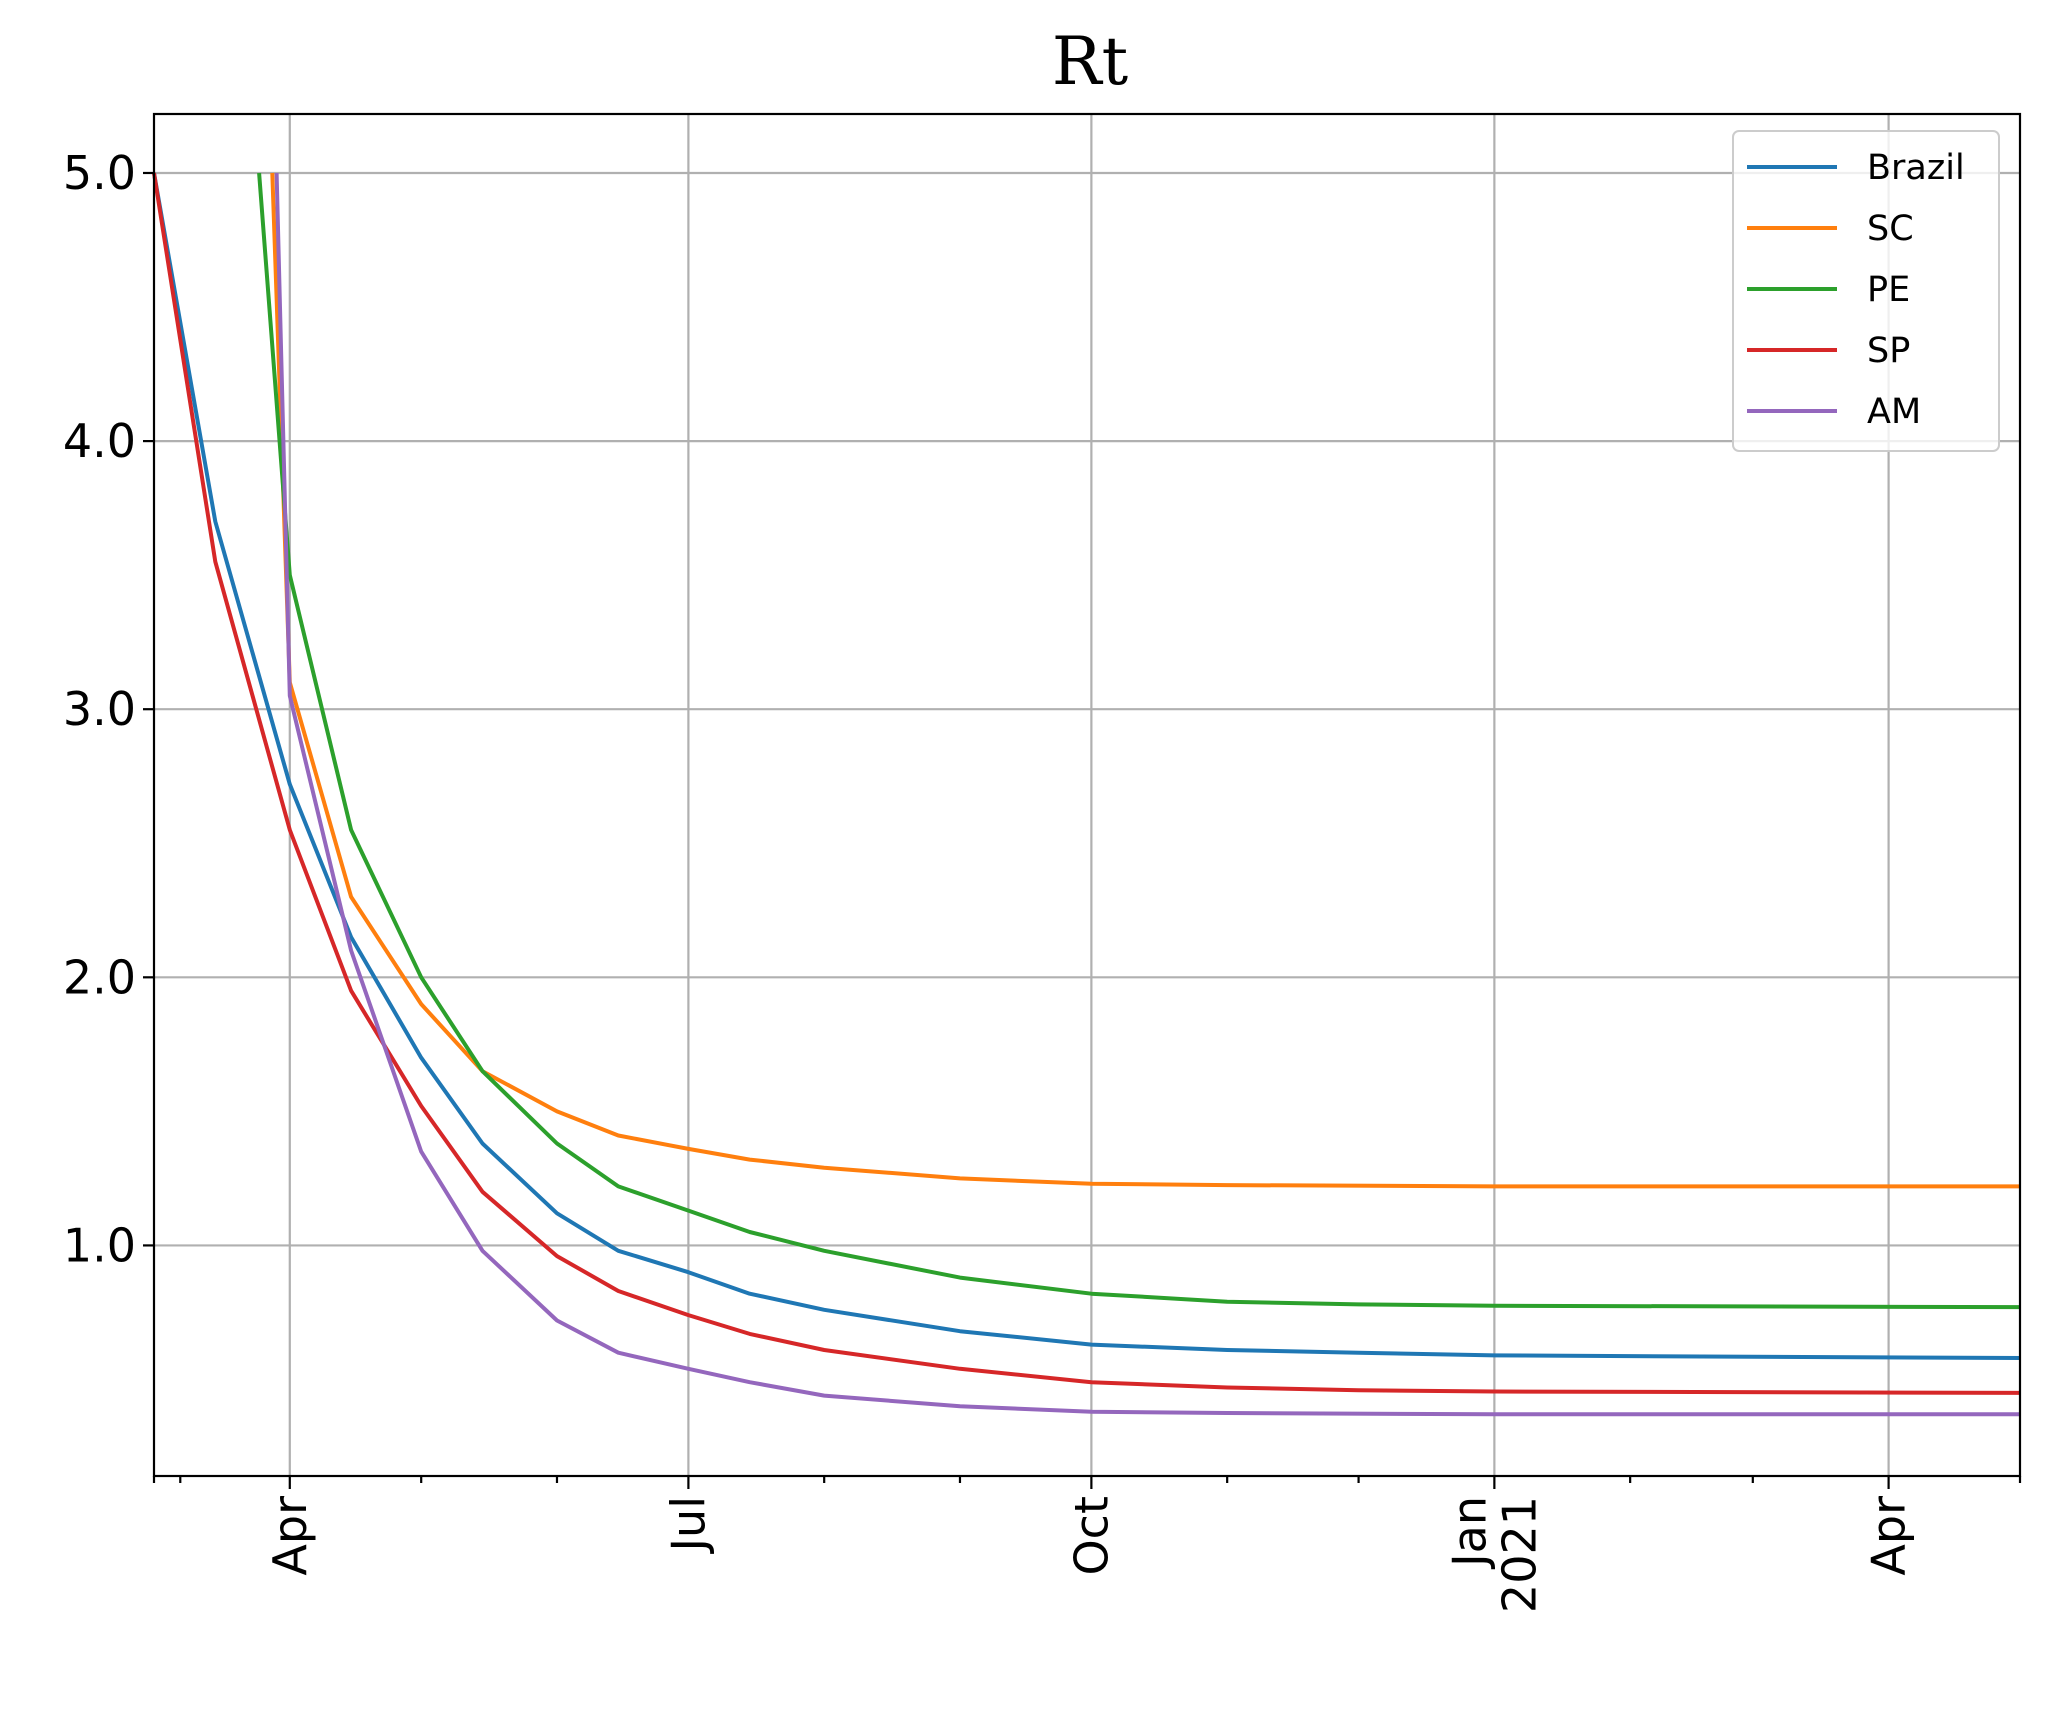  I want to click on legend-box, so click(1866, 291).